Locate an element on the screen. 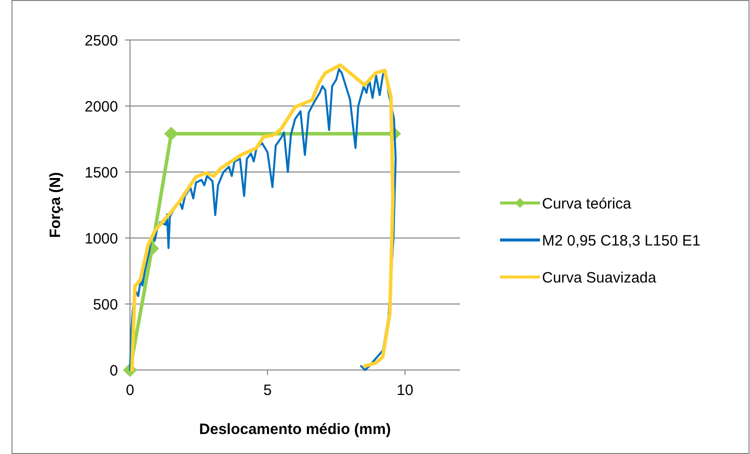 The height and width of the screenshot is (454, 750). y-tick-label: 1000 is located at coordinates (101, 239).